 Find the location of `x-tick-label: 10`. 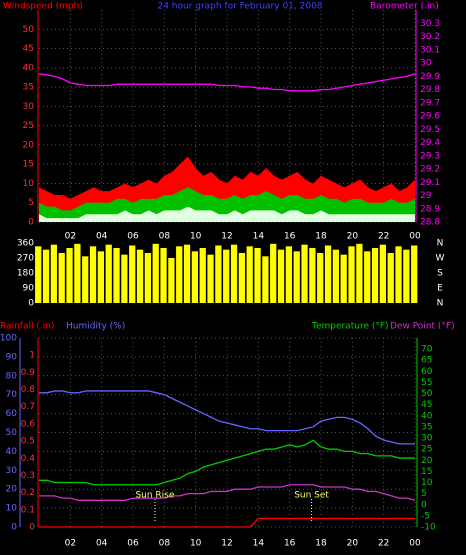

x-tick-label: 10 is located at coordinates (196, 237).